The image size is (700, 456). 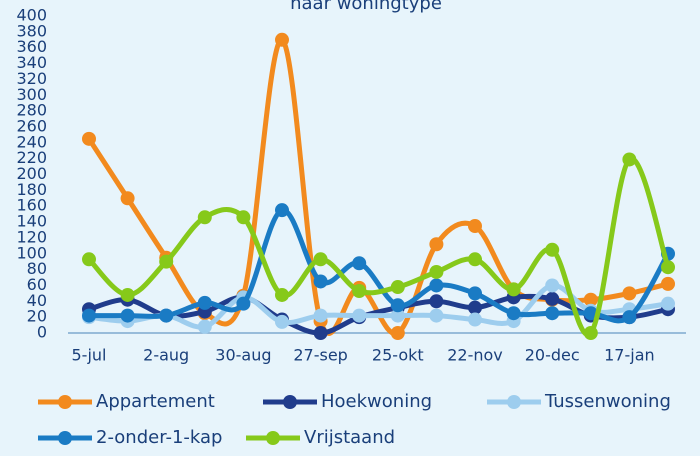 I want to click on y-tick-label: 60, so click(x=37, y=284).